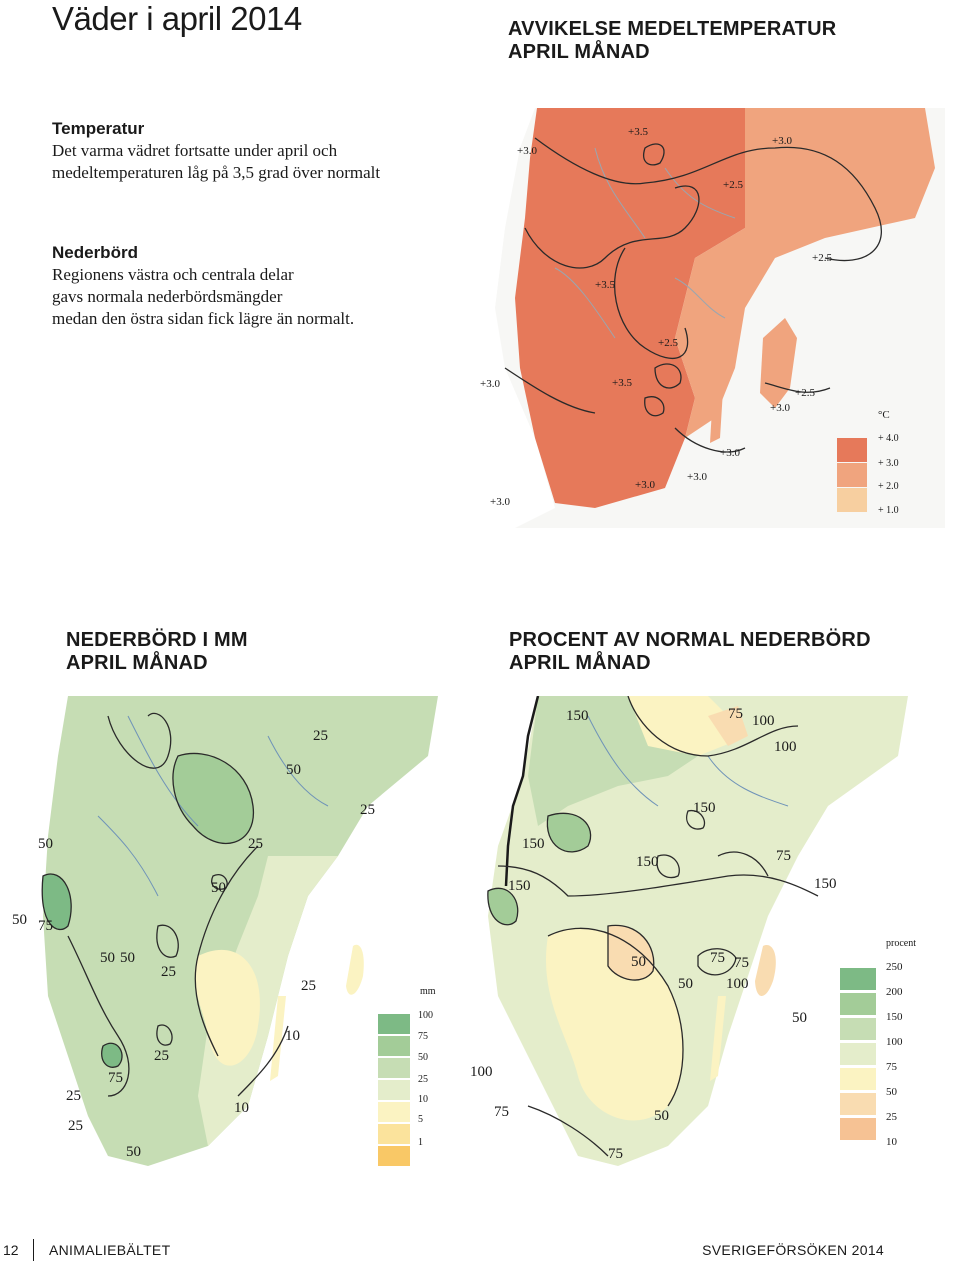 Image resolution: width=960 pixels, height=1265 pixels. Describe the element at coordinates (672, 41) in the screenshot. I see `temperature-map-heading: AVVIKELSE MEDELTEMPERATUR APRIL MÅNAD` at that location.